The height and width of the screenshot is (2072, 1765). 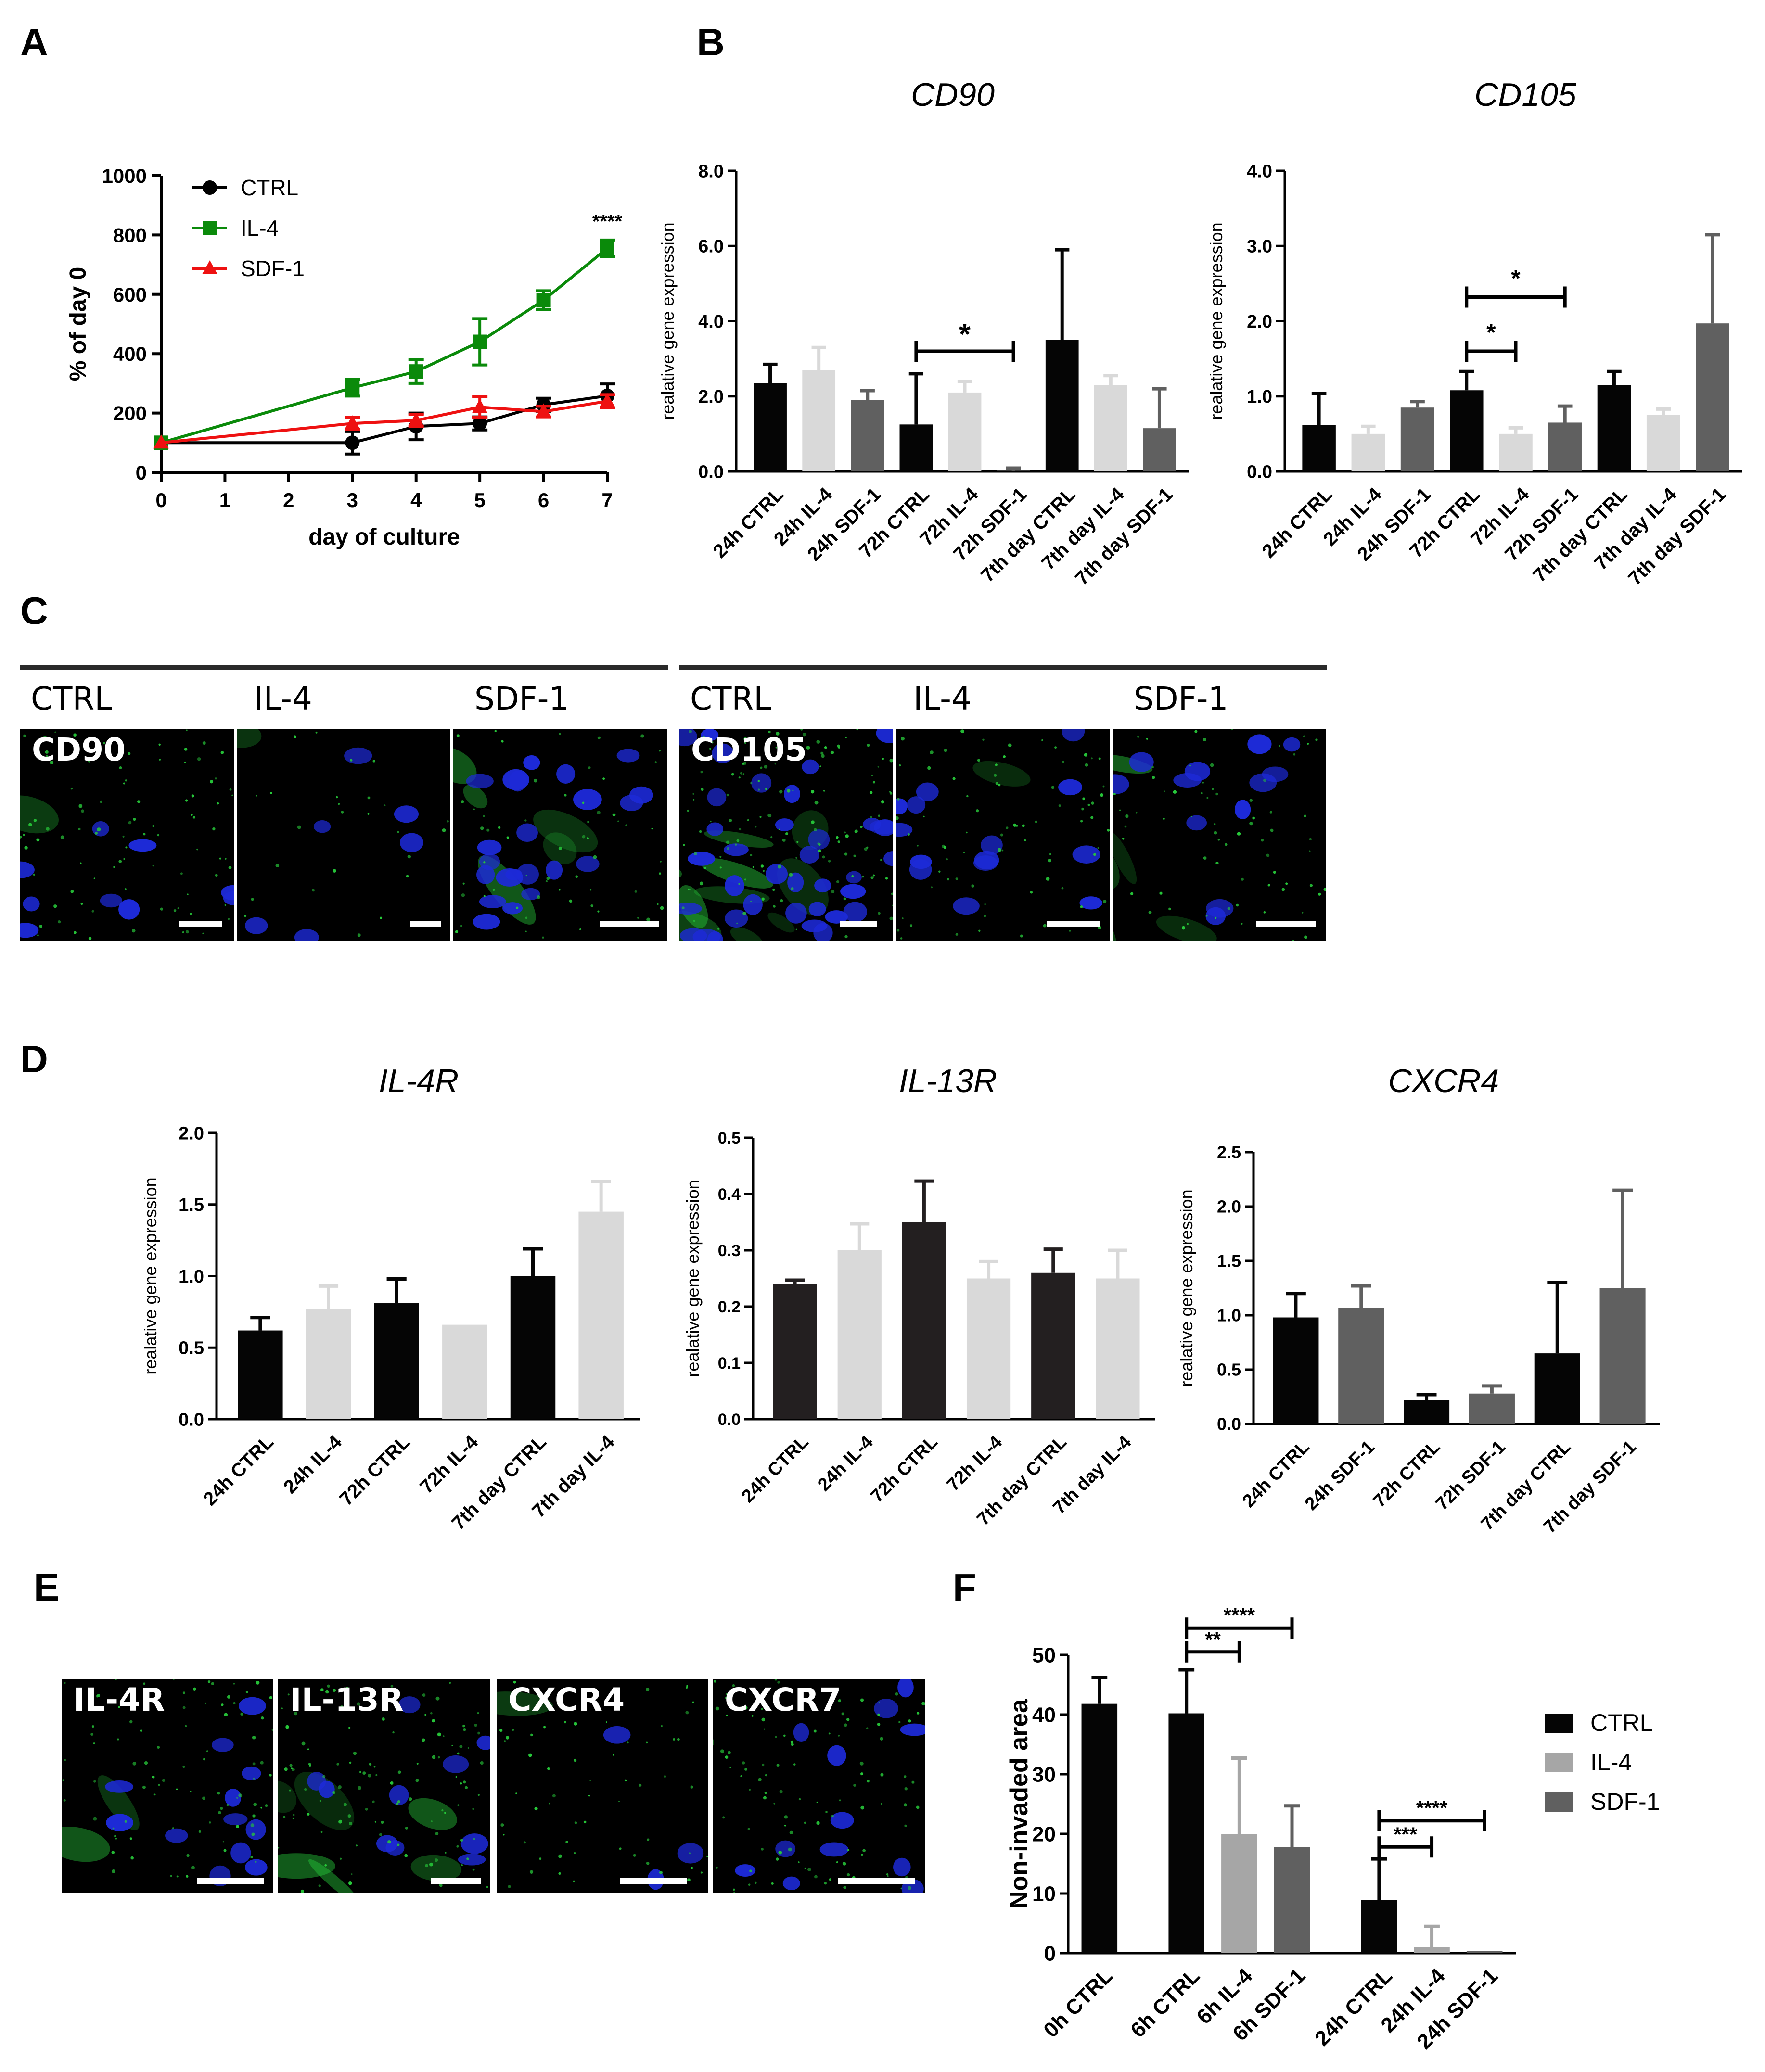 I want to click on y-tick-label: 800, so click(x=130, y=235).